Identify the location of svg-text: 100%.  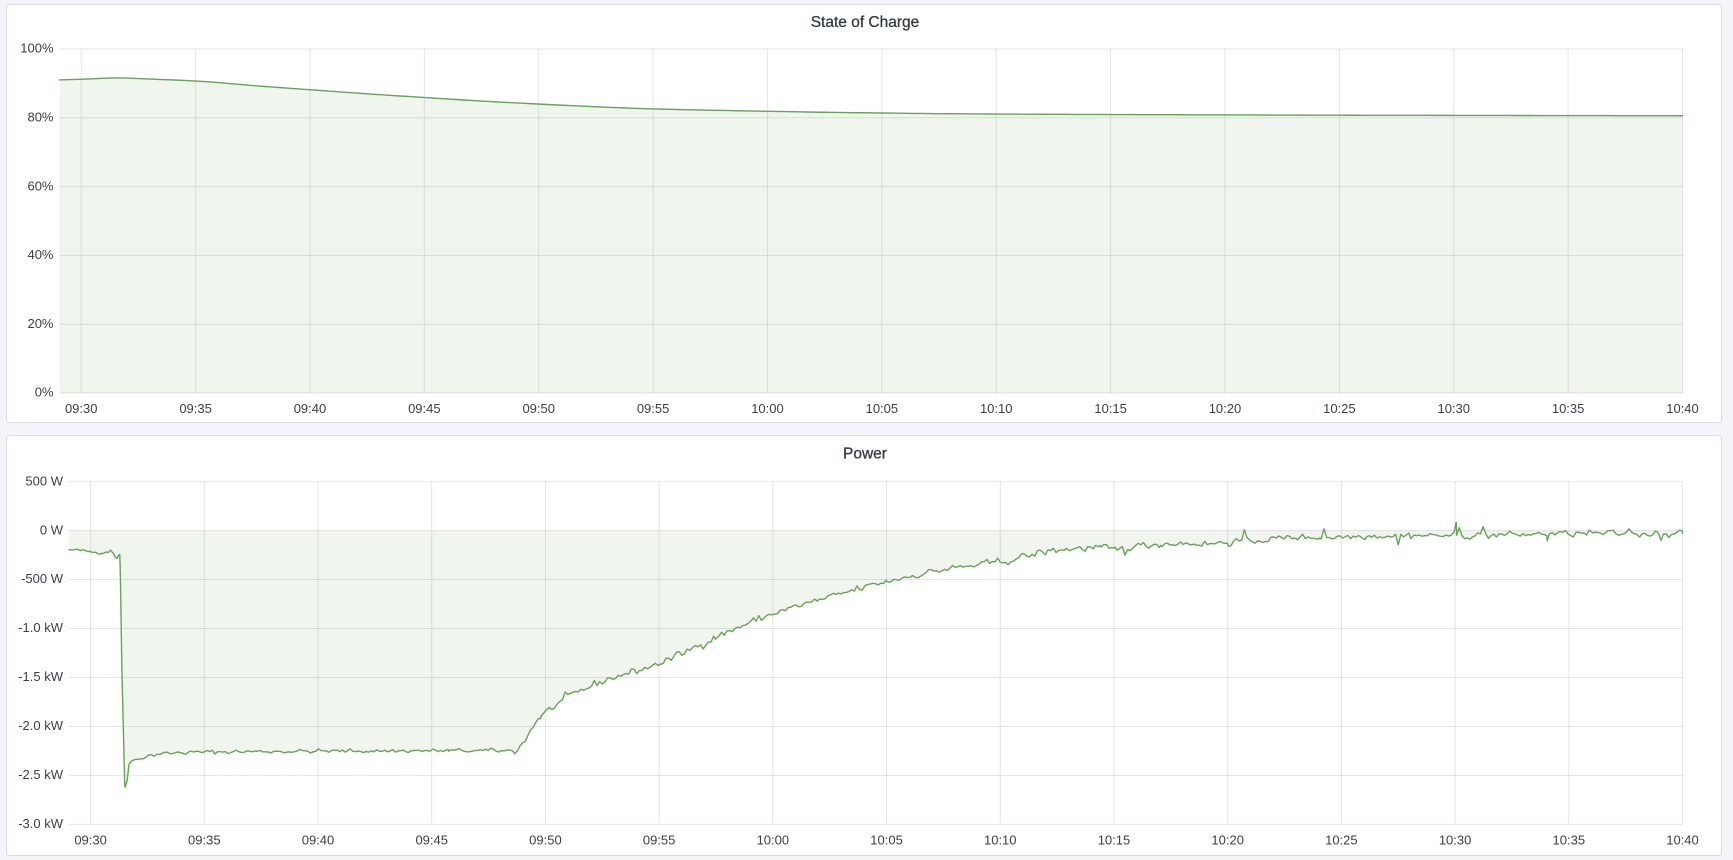
(37, 48).